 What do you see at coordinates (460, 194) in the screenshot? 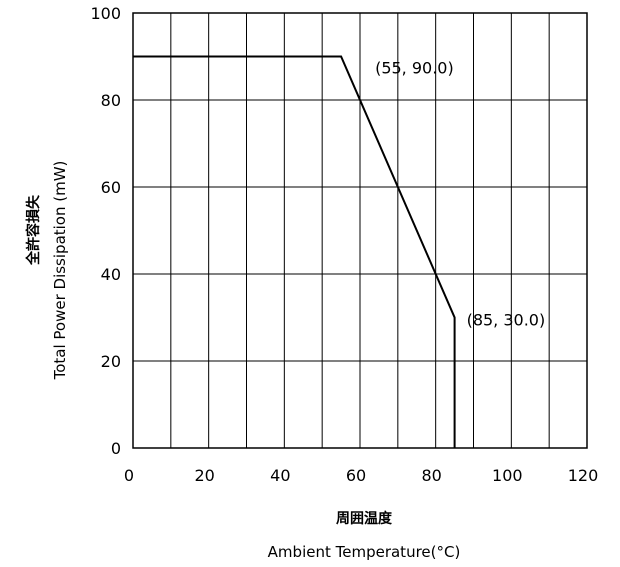
I see `annotations: (55, 90.0) (85, 30.0)` at bounding box center [460, 194].